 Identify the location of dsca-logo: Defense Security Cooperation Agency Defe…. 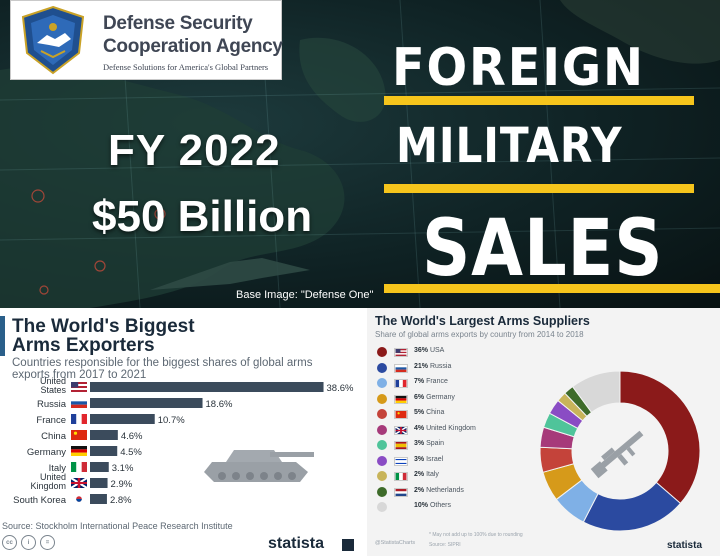
(146, 40).